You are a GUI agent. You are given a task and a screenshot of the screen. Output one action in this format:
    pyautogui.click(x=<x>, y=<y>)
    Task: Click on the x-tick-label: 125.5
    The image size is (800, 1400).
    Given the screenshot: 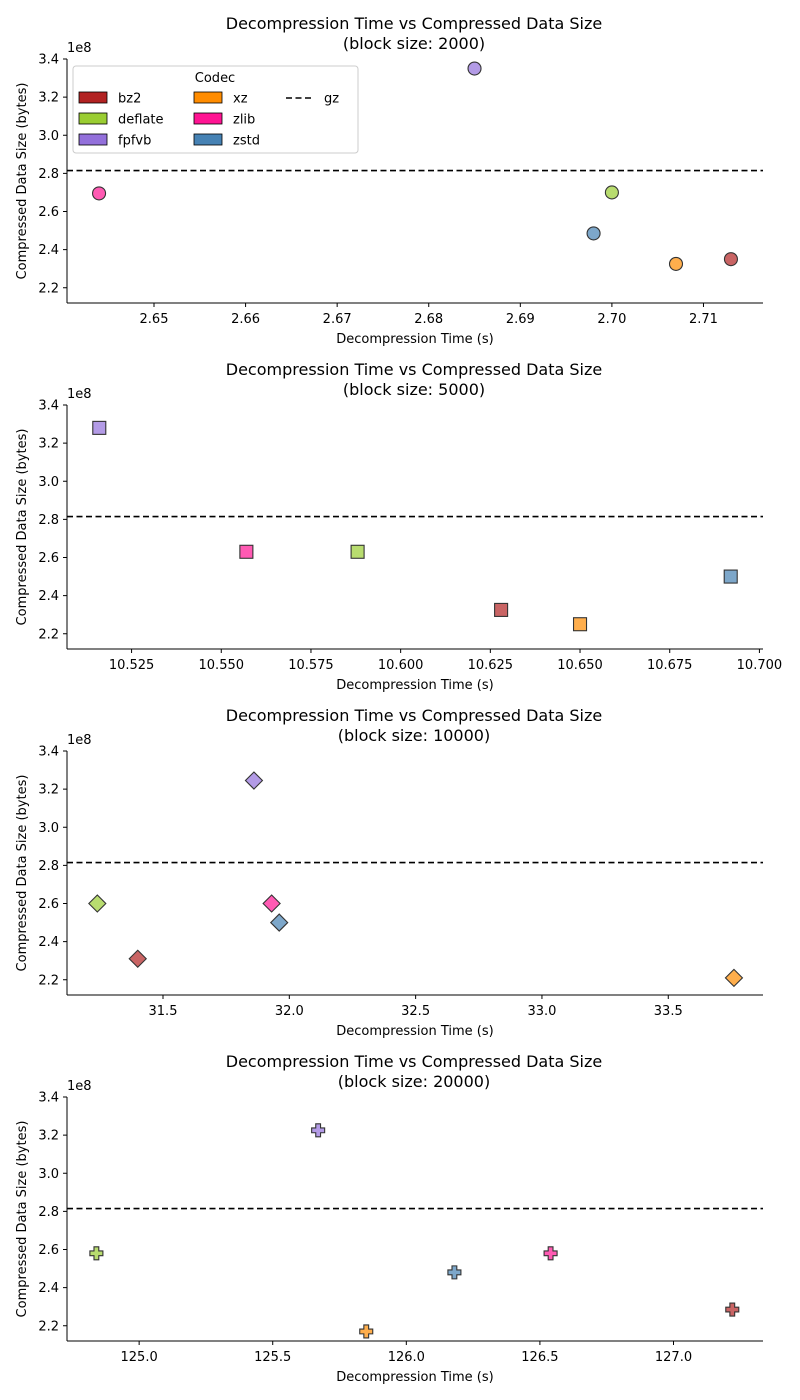 What is the action you would take?
    pyautogui.click(x=272, y=1357)
    